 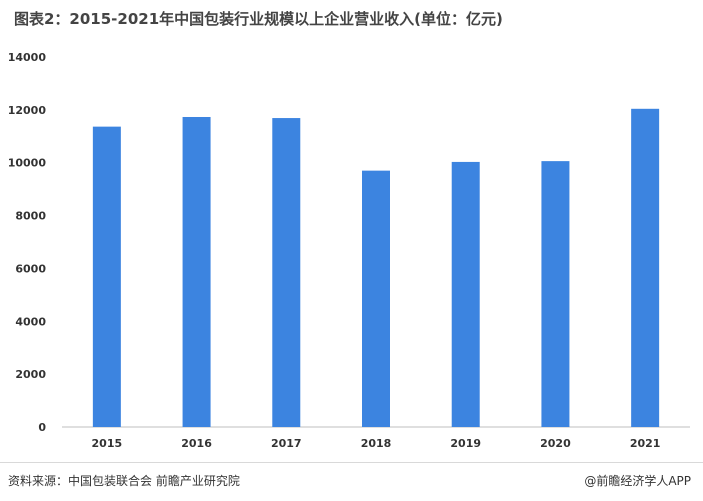 What do you see at coordinates (42, 427) in the screenshot?
I see `y-tick-label: 0` at bounding box center [42, 427].